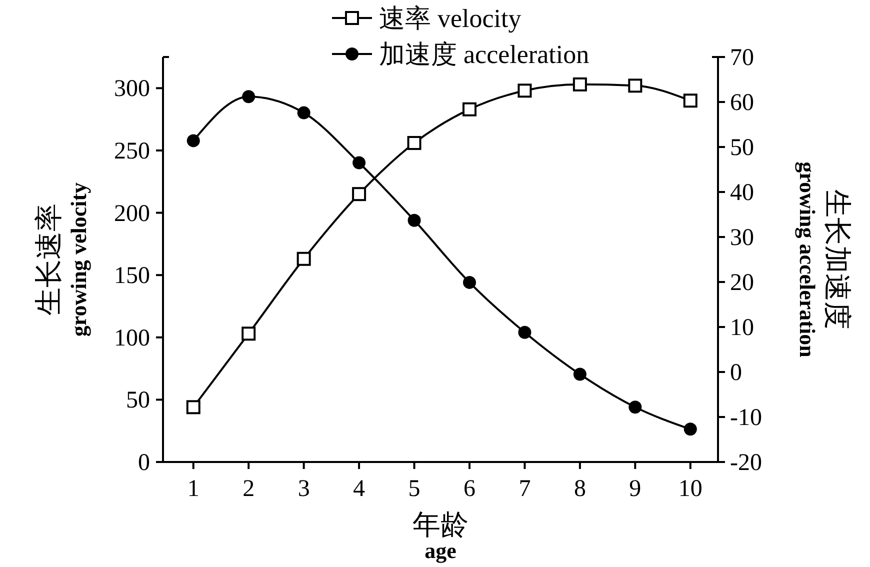 The height and width of the screenshot is (567, 870). What do you see at coordinates (690, 489) in the screenshot?
I see `x-tick-label: 10` at bounding box center [690, 489].